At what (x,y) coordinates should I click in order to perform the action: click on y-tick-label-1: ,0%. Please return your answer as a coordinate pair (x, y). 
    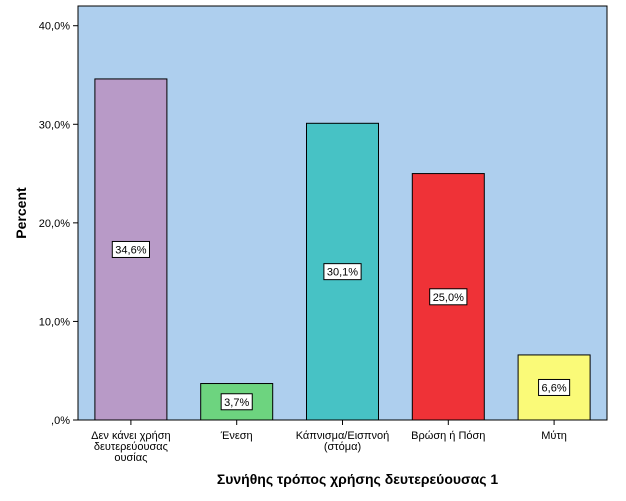
    Looking at the image, I should click on (60, 421).